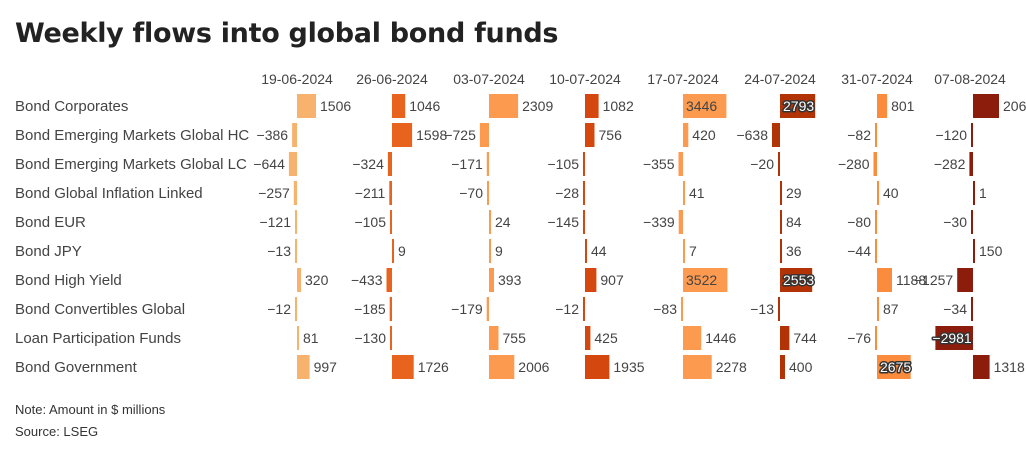  What do you see at coordinates (100, 309) in the screenshot?
I see `row-label: Bond Convertibles Global` at bounding box center [100, 309].